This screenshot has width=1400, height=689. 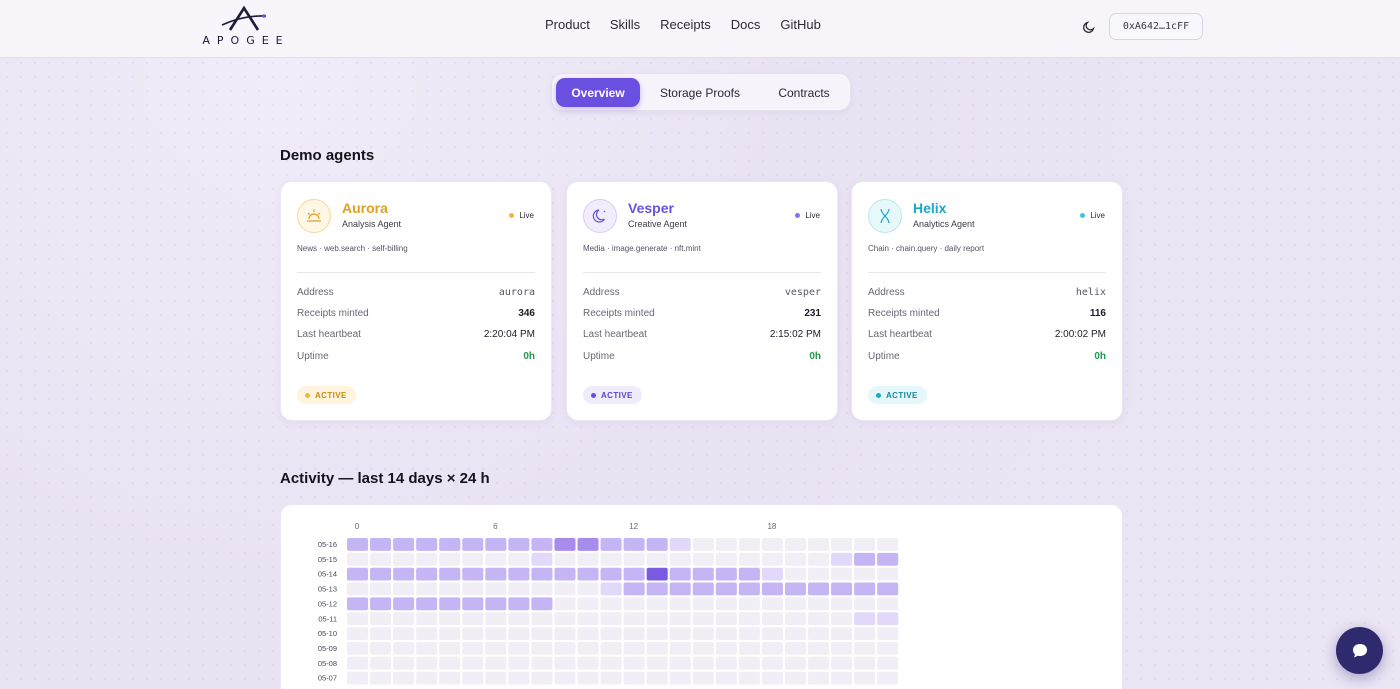 I want to click on nav-receipts: Receipts, so click(x=685, y=24).